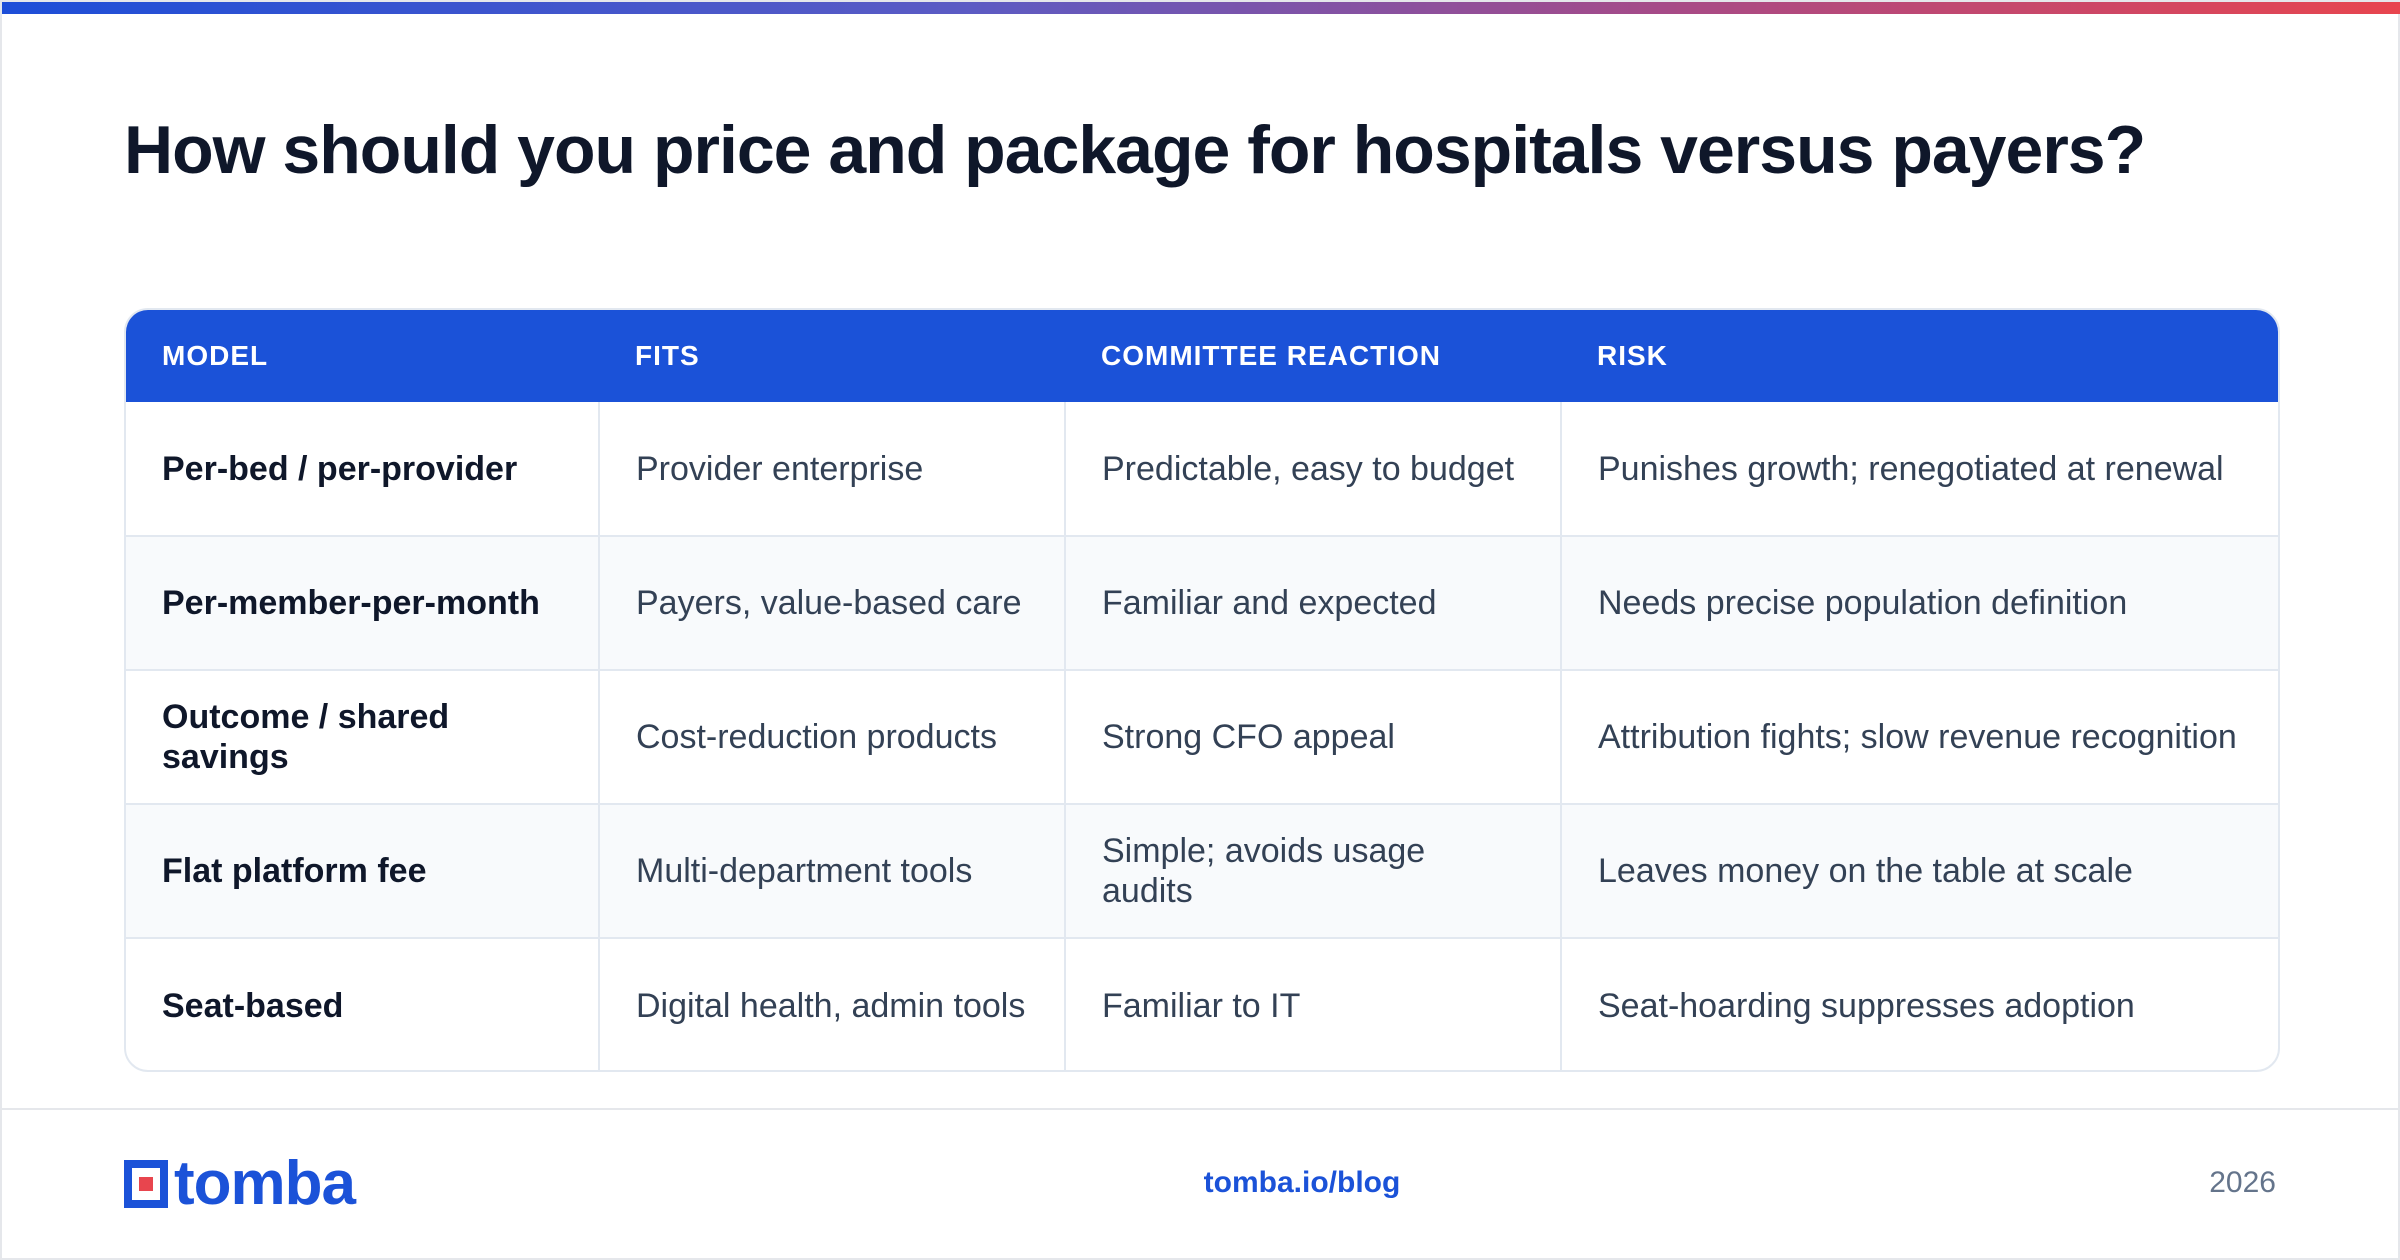 The width and height of the screenshot is (2400, 1260). What do you see at coordinates (1312, 602) in the screenshot?
I see `cell-committee-reaction: Familiar and expected` at bounding box center [1312, 602].